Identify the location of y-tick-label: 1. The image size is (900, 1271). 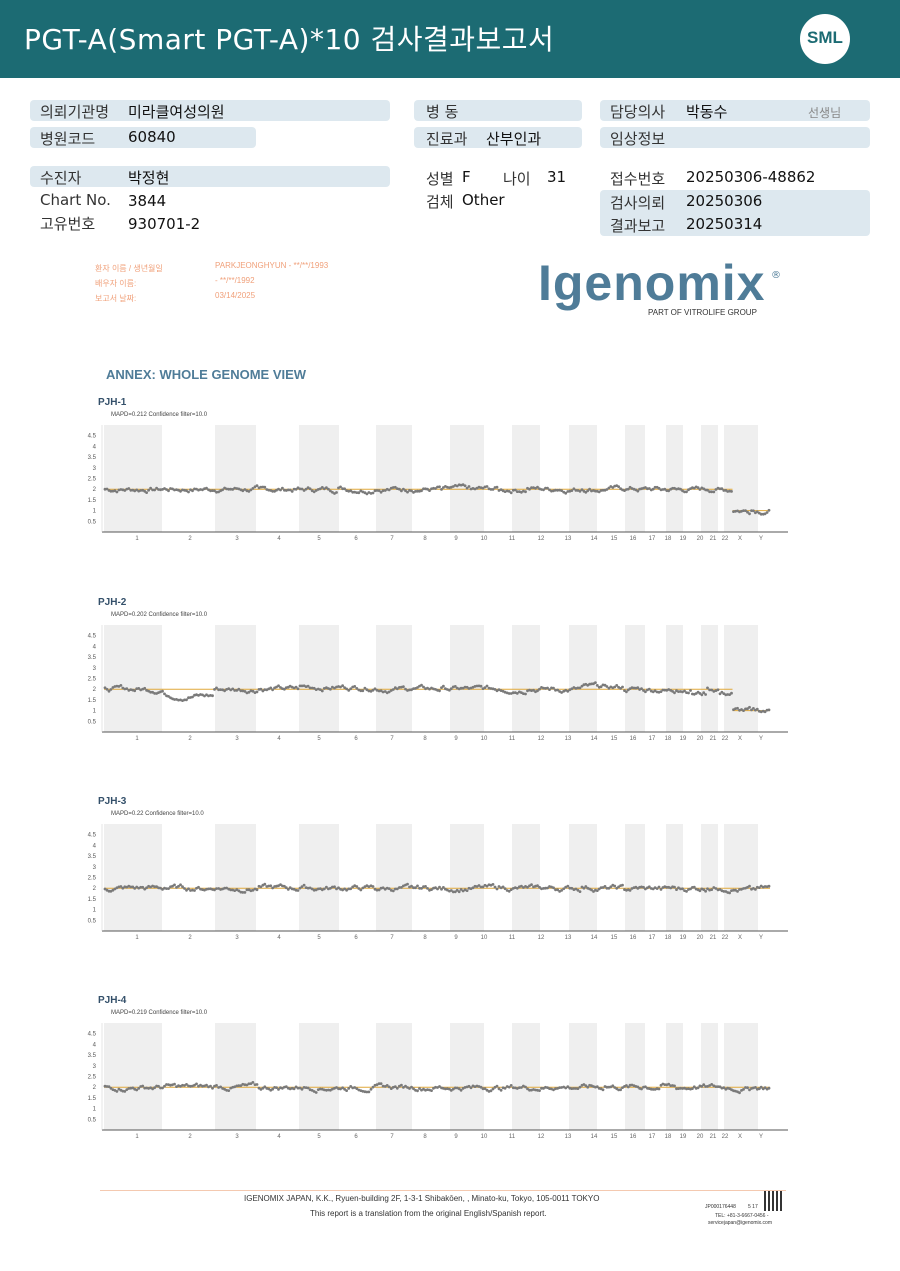
(95, 512).